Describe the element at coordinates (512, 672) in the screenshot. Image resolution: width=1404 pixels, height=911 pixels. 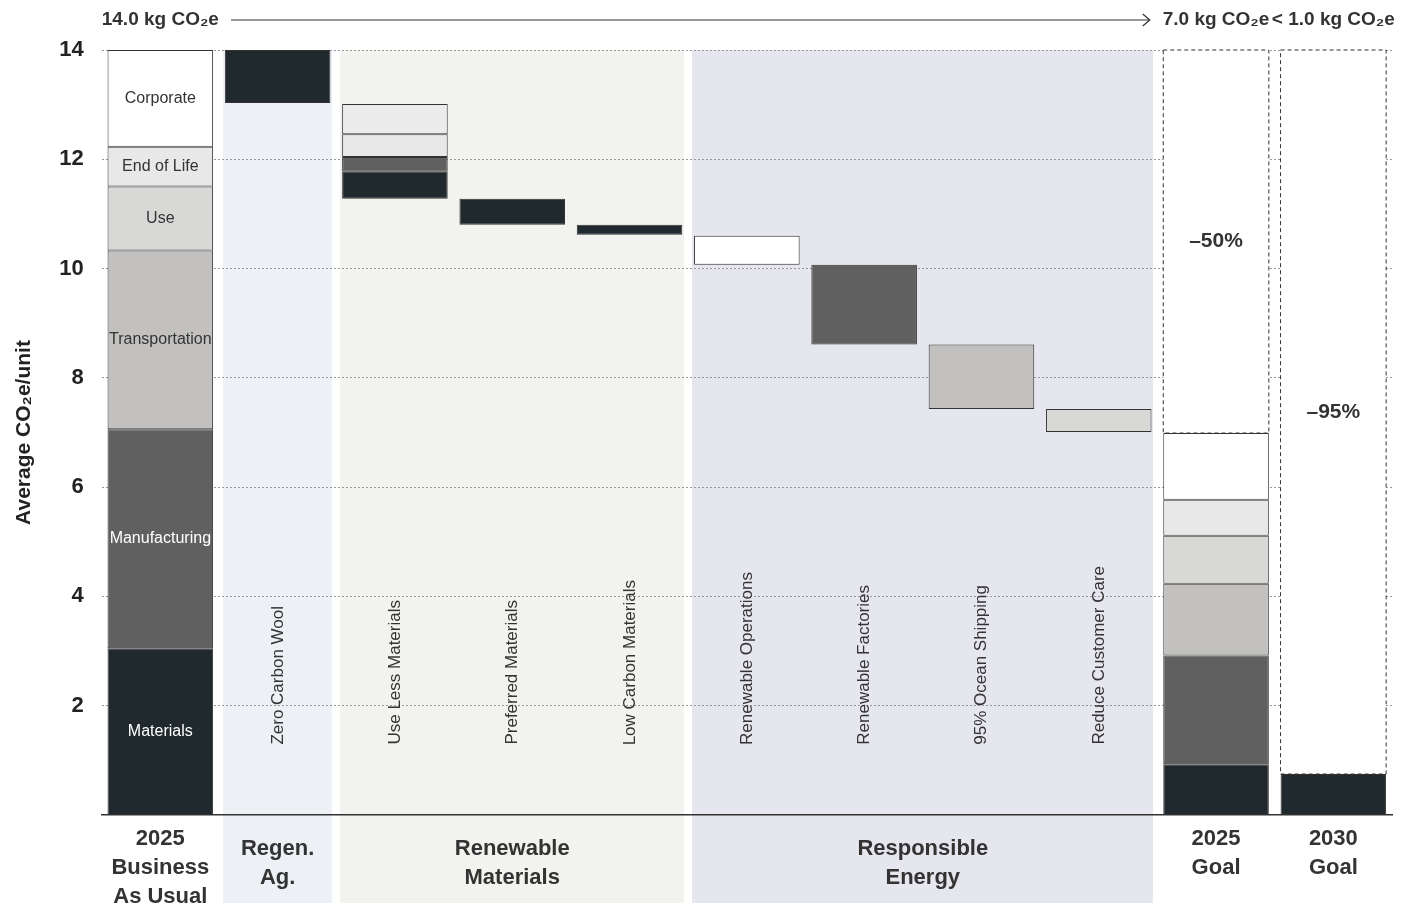
I see `x-tick-label: Preferred Materials` at that location.